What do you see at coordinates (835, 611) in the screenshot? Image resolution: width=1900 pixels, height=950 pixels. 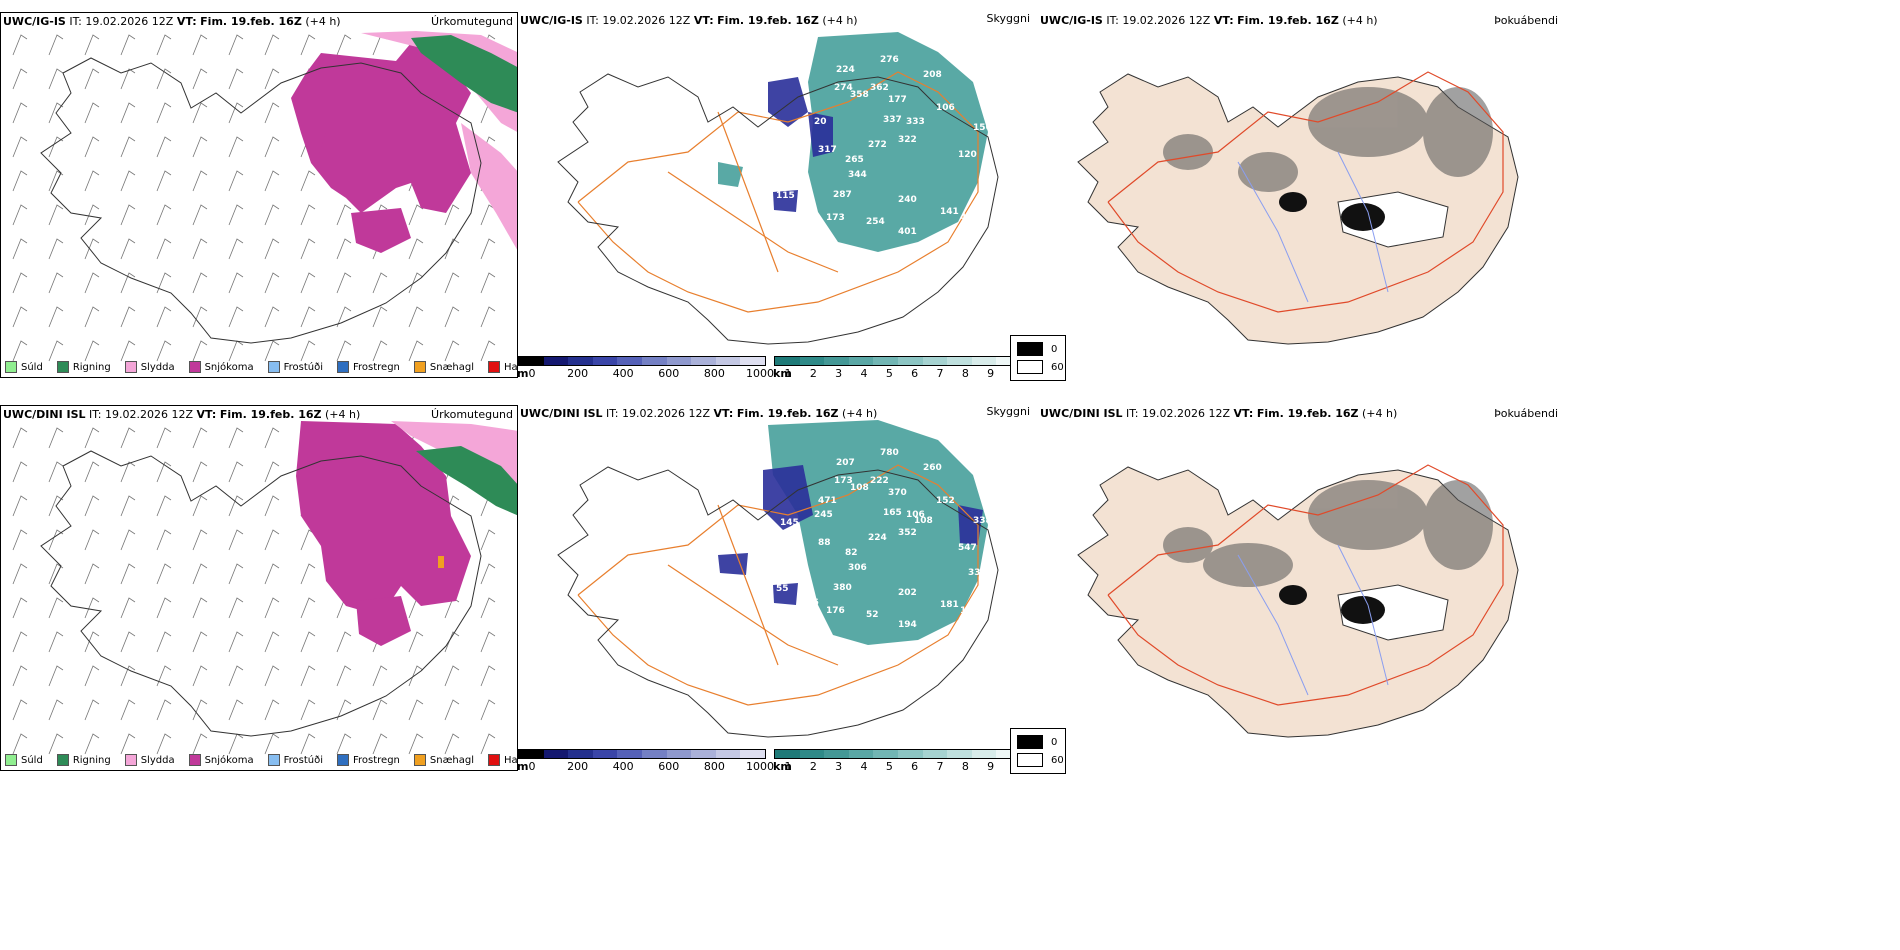 I see `cloud-base-value: 176` at bounding box center [835, 611].